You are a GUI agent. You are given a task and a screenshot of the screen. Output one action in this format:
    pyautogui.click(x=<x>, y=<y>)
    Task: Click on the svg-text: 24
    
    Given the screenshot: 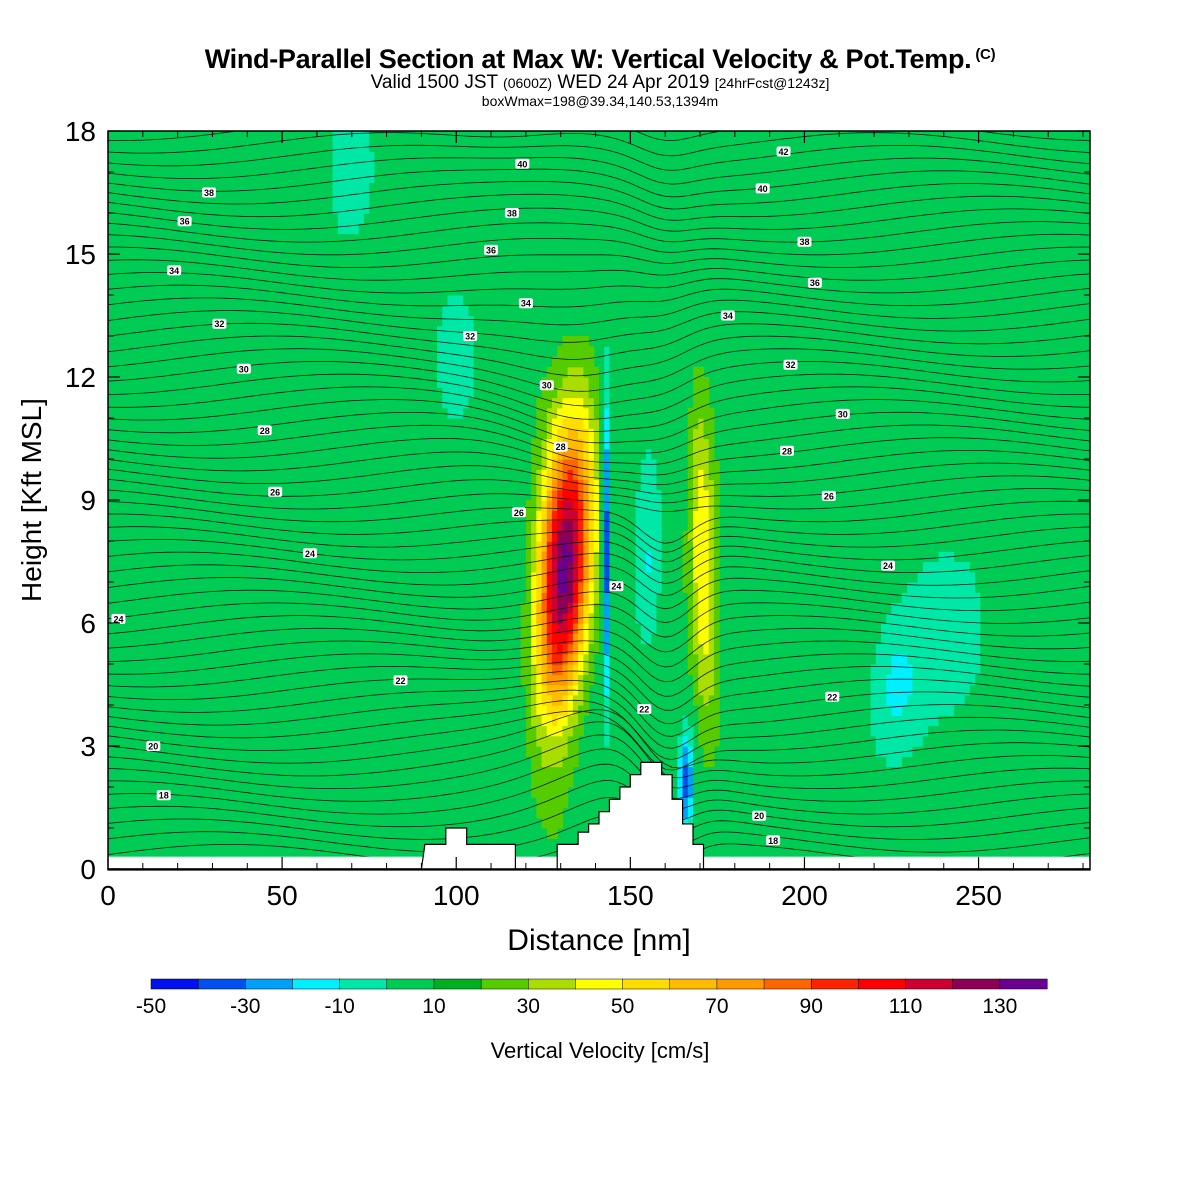 What is the action you would take?
    pyautogui.click(x=616, y=587)
    